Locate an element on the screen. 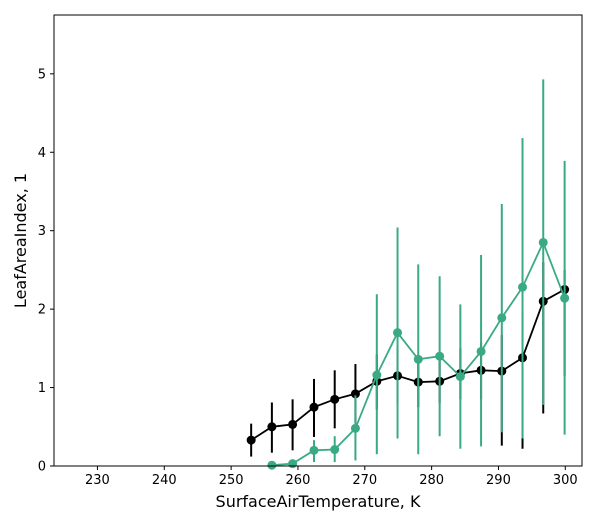 This screenshot has height=525, width=600. x-tick-label: 270 is located at coordinates (364, 480).